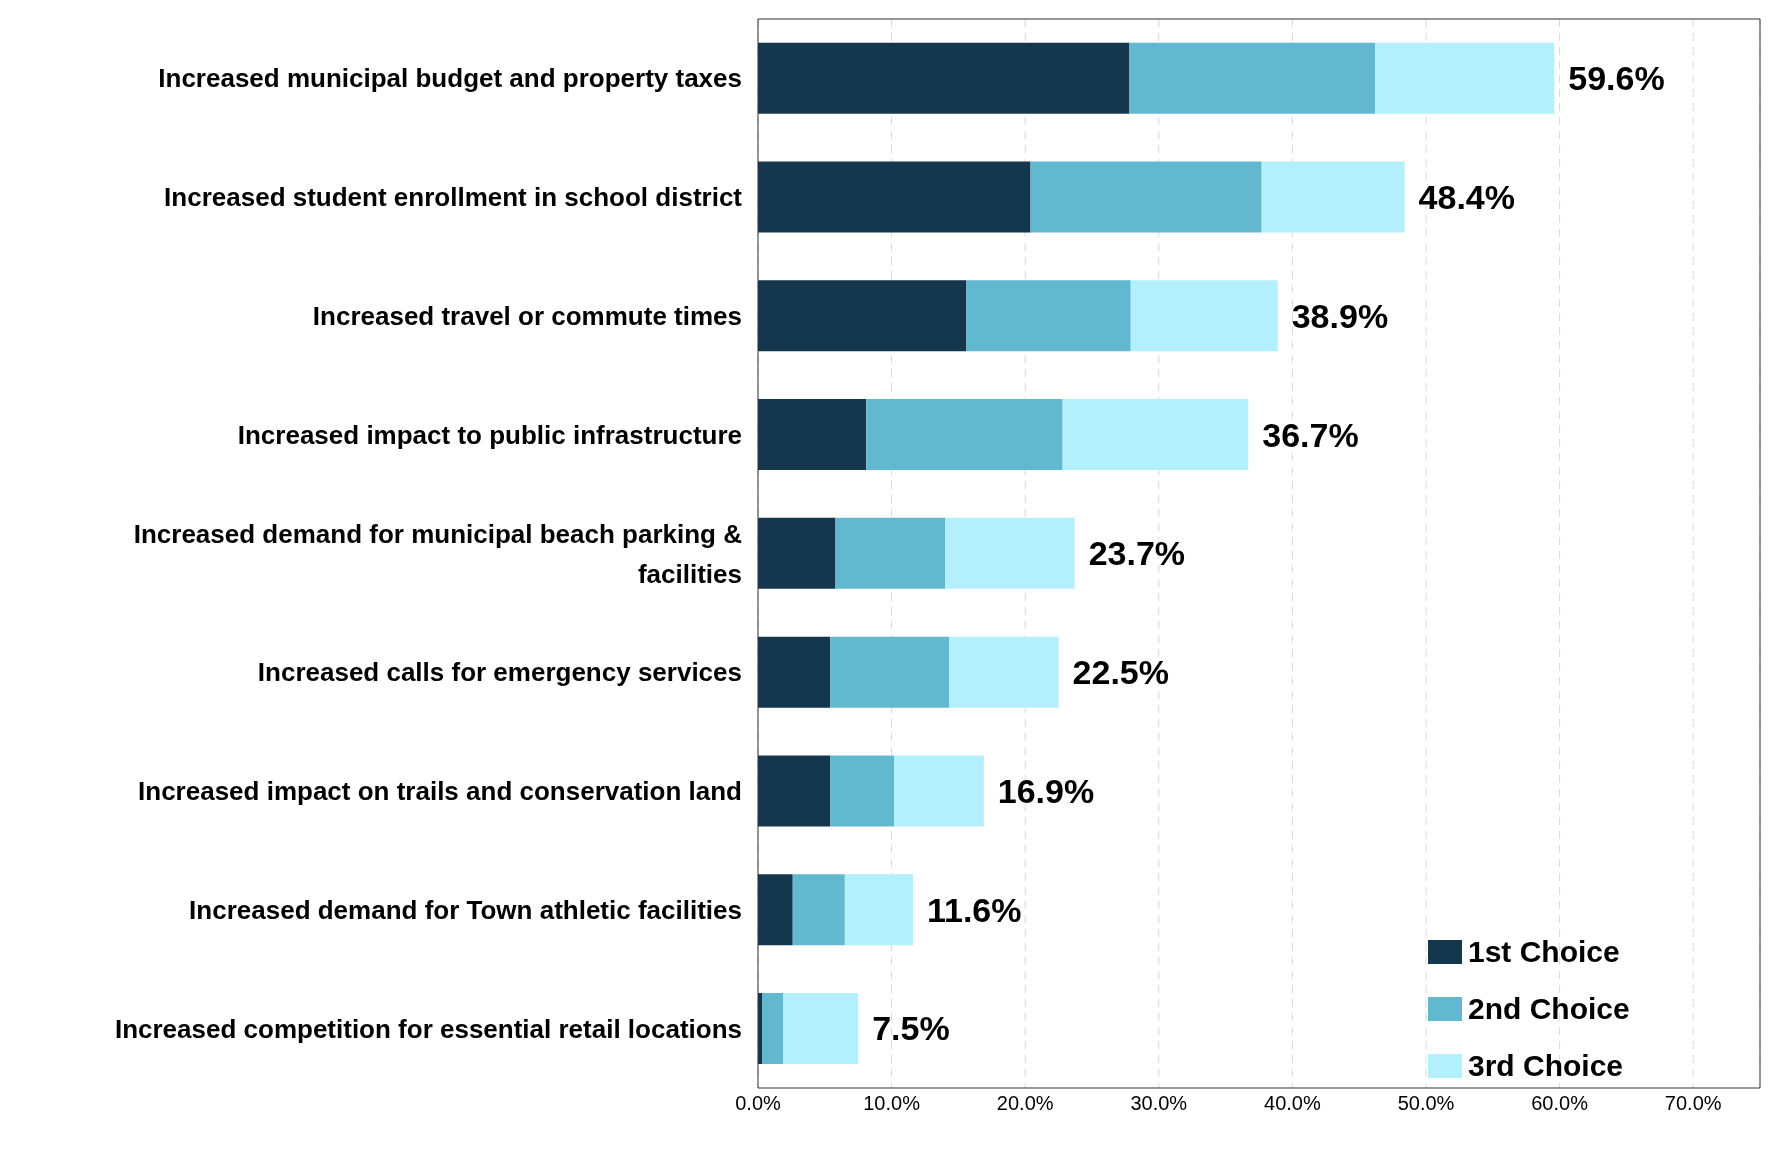 This screenshot has height=1156, width=1771. I want to click on total-label: 38.9%, so click(1340, 315).